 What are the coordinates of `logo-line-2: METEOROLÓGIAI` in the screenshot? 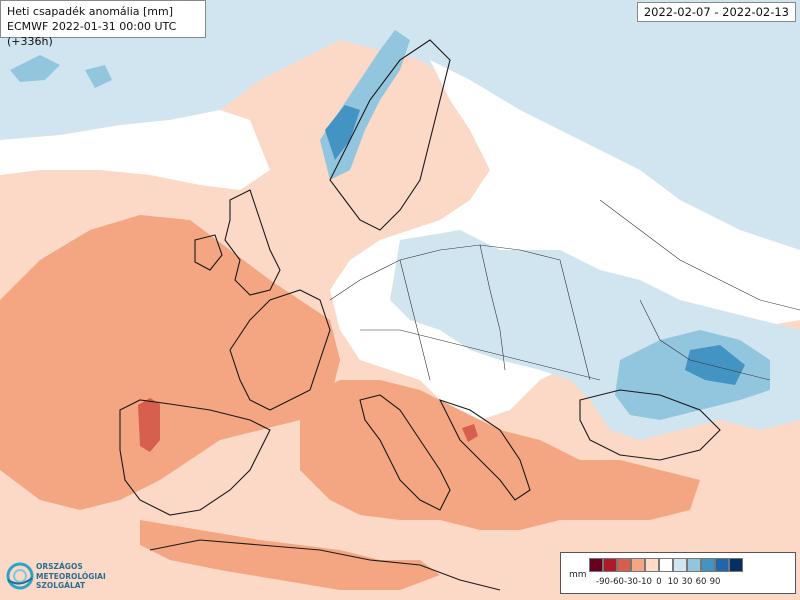 It's located at (71, 576).